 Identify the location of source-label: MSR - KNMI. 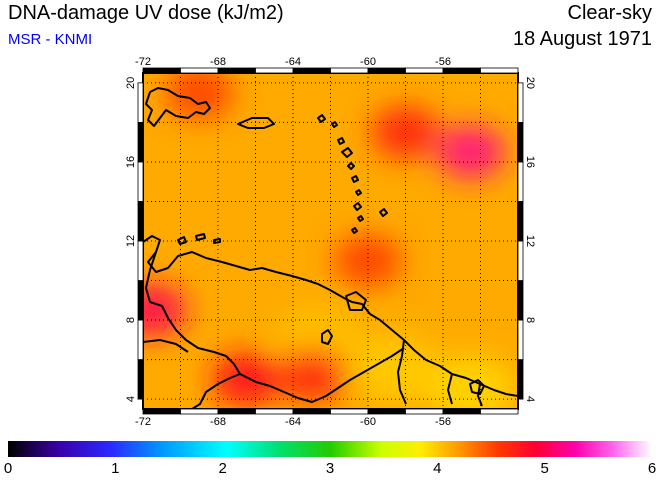
(50, 39).